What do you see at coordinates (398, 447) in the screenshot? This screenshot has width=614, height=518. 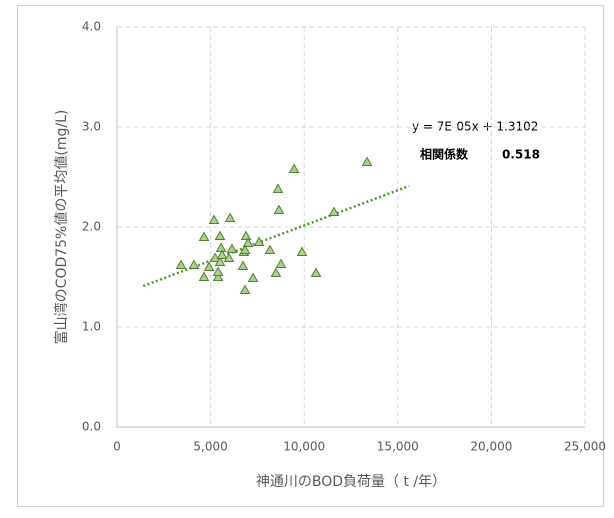 I see `x-tick-label: 15,000` at bounding box center [398, 447].